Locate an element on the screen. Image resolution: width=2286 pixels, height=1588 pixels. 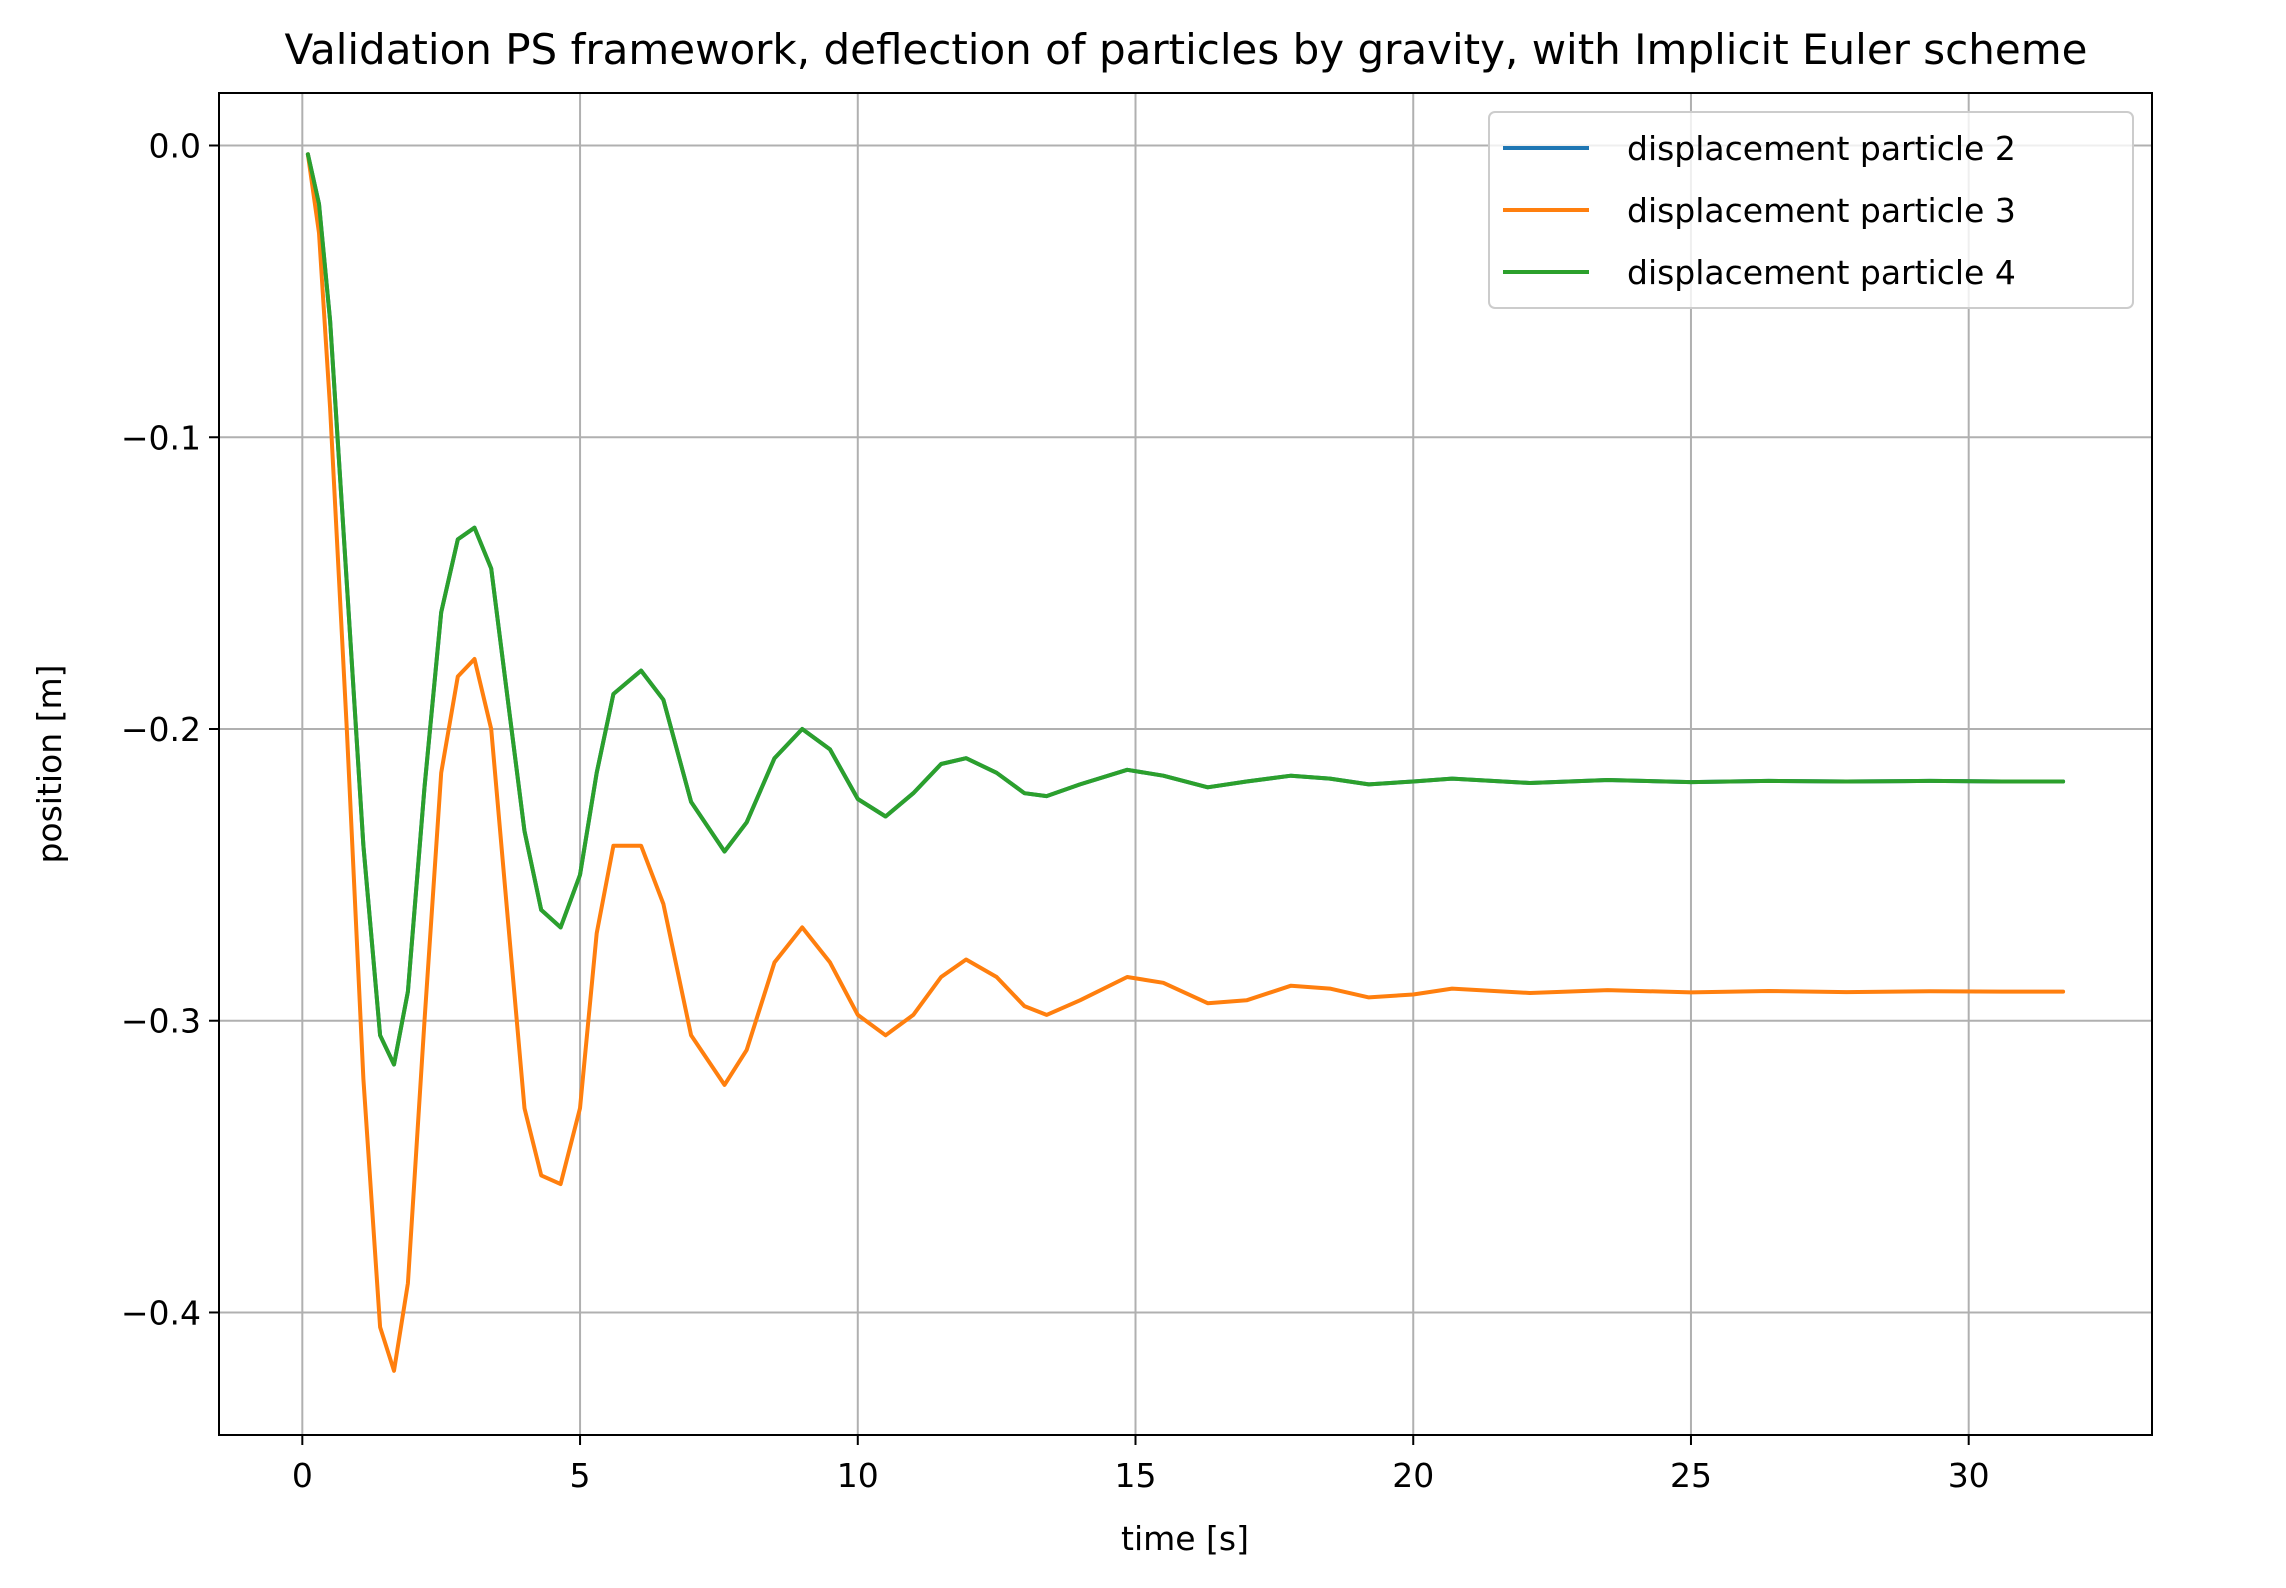
legend-entry-label: displacement particle 2 is located at coordinates (1821, 148).